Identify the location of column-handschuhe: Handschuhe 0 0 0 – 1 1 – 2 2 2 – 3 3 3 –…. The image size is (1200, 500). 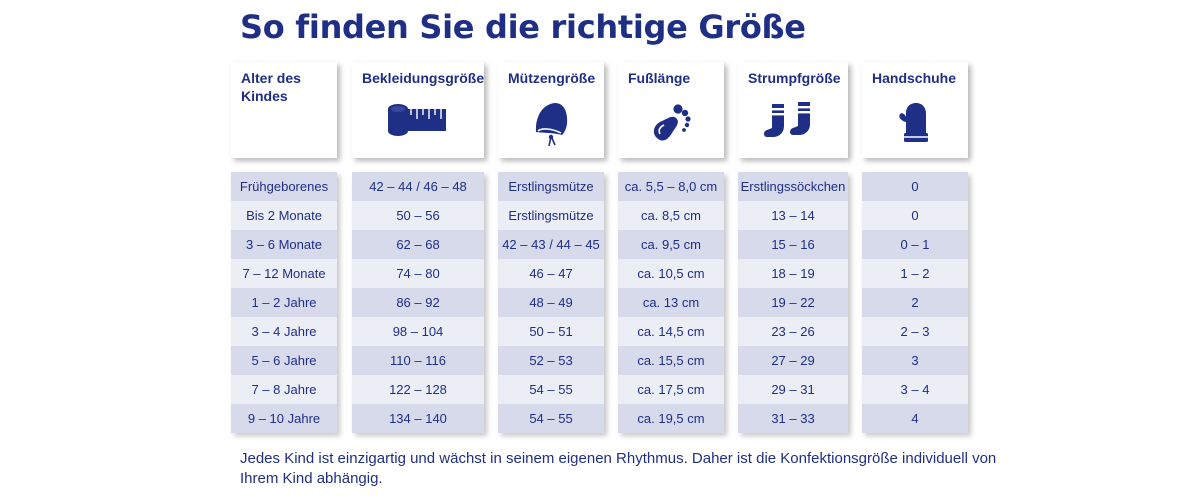
(915, 247).